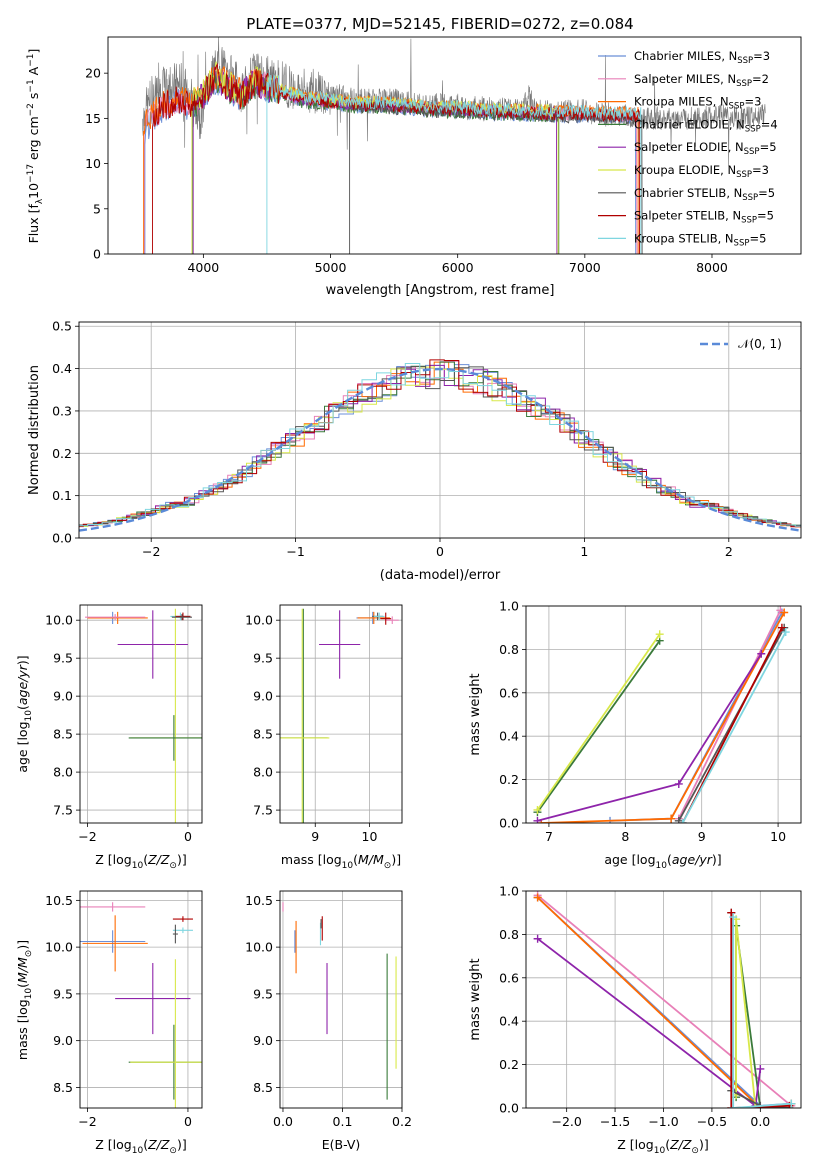 The image size is (819, 1170). What do you see at coordinates (712, 267) in the screenshot?
I see `x-tick-label: 8000` at bounding box center [712, 267].